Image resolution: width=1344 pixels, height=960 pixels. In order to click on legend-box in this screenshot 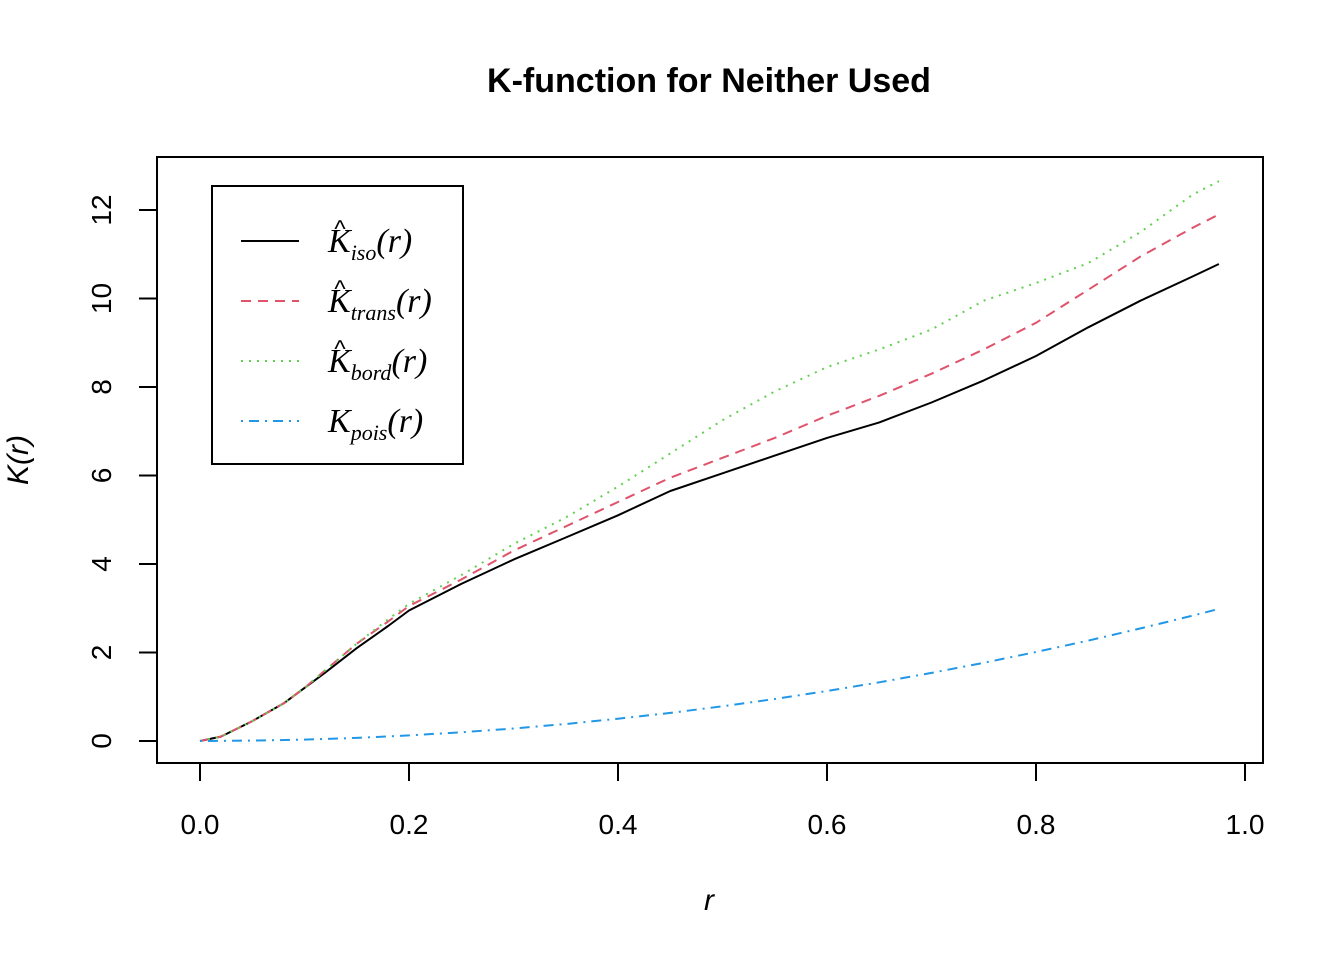, I will do `click(337, 325)`.